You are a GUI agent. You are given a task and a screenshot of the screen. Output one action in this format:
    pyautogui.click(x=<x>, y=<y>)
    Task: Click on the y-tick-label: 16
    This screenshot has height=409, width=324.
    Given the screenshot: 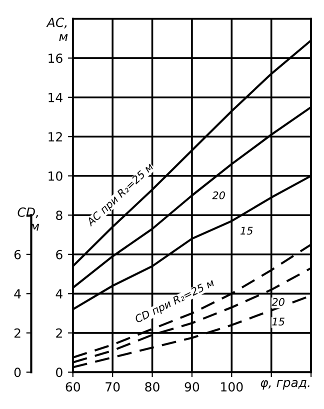 What is the action you would take?
    pyautogui.click(x=55, y=59)
    